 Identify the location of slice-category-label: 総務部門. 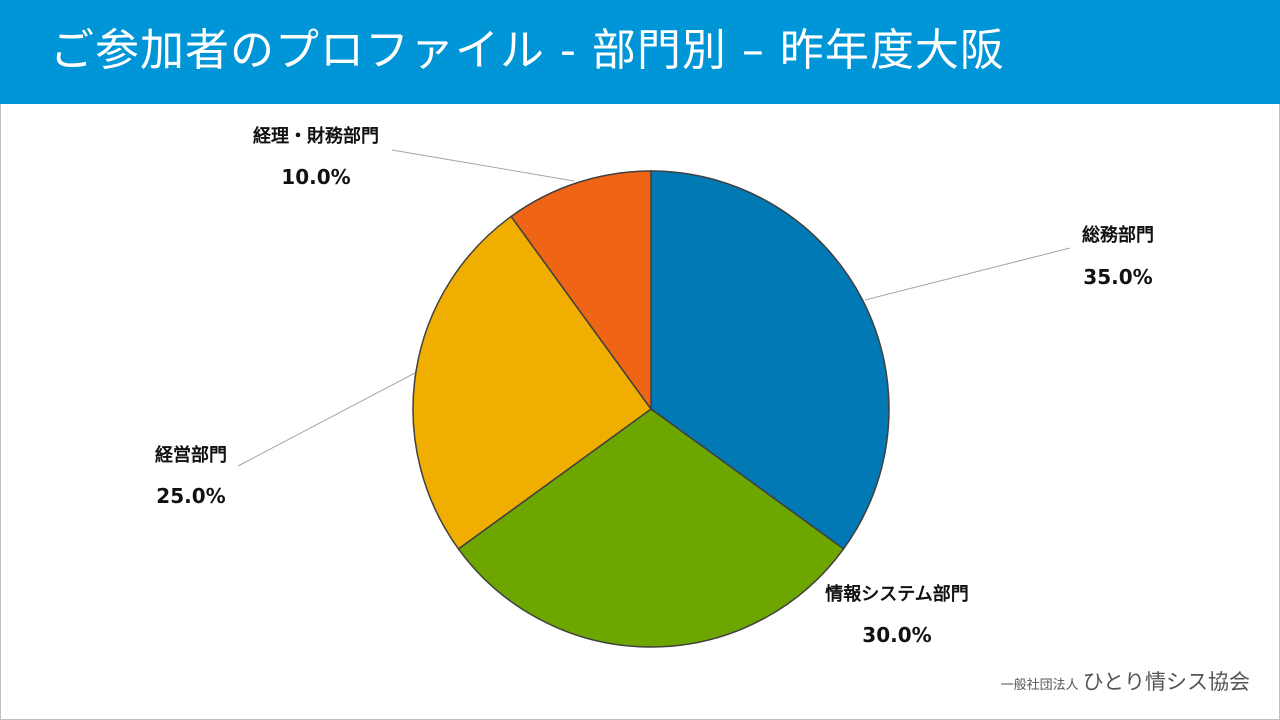
(1118, 235).